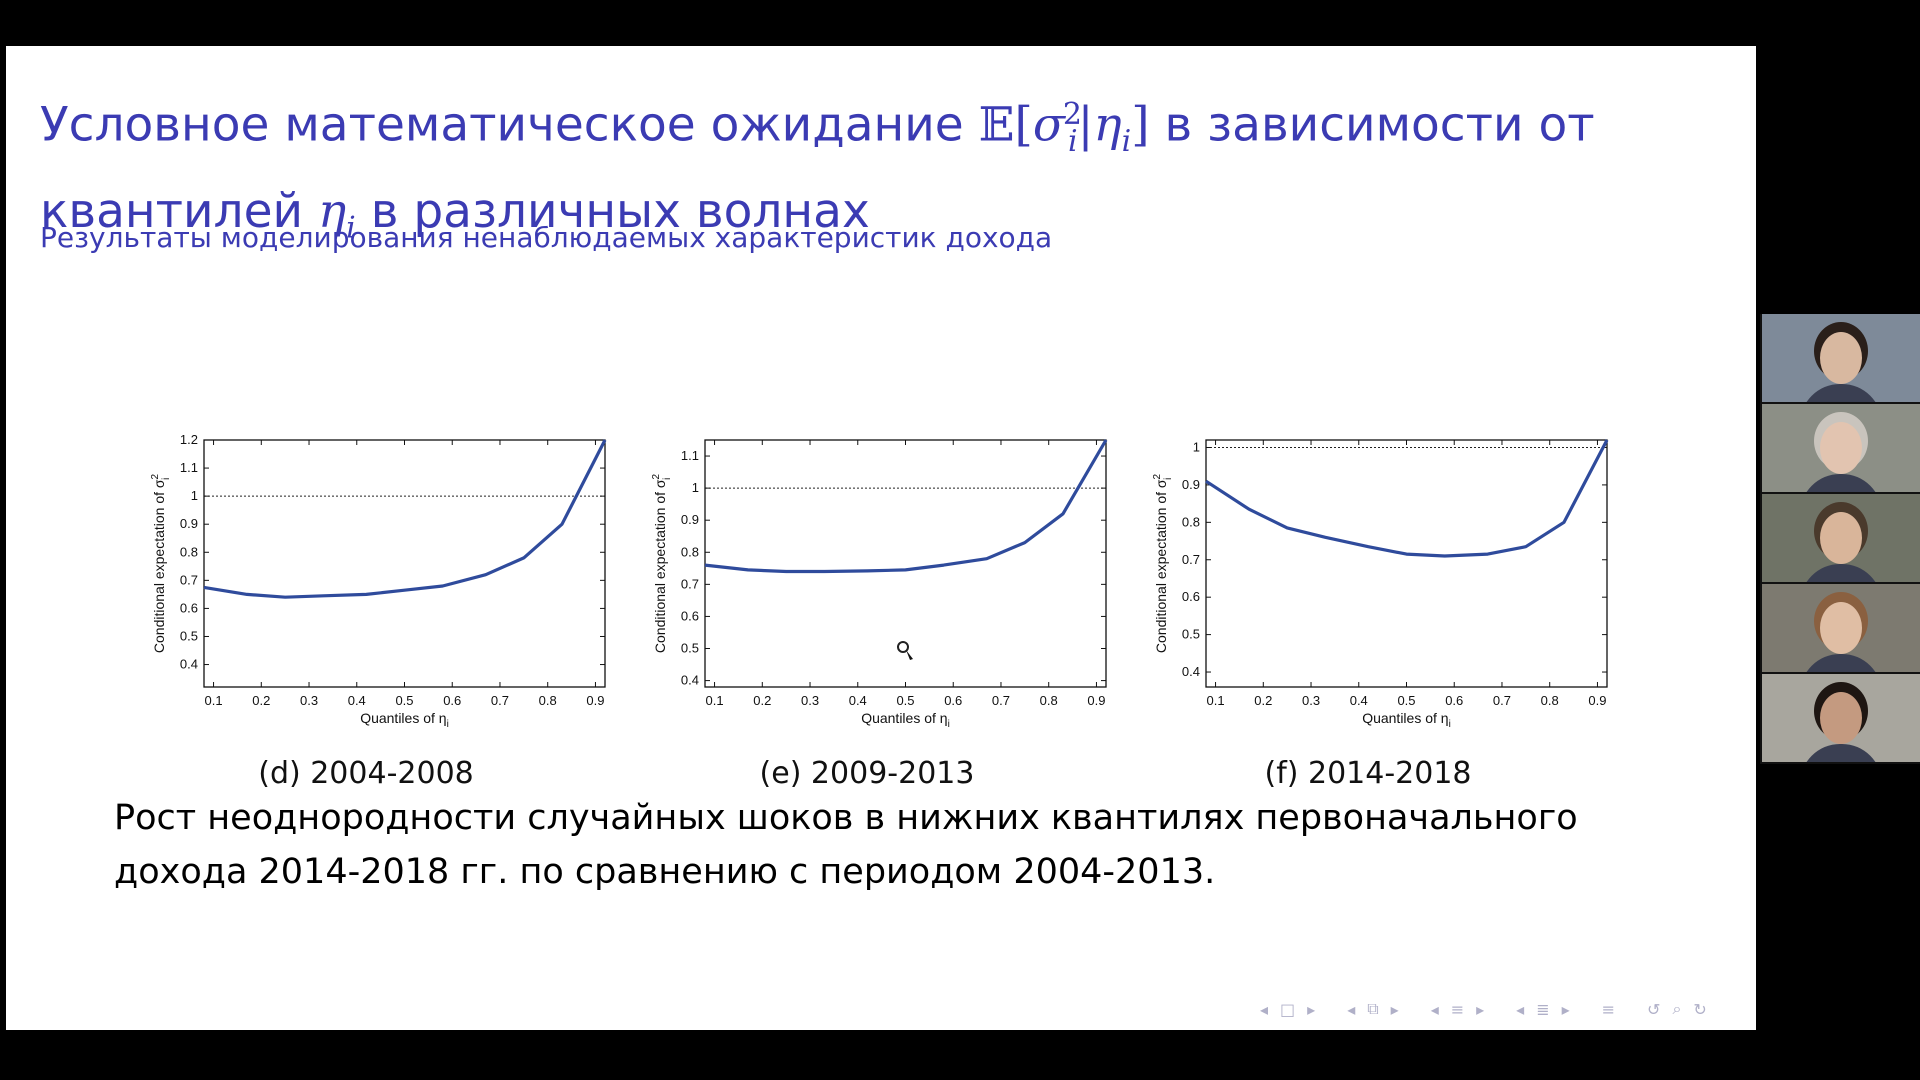 The image size is (1920, 1080). Describe the element at coordinates (1700, 1009) in the screenshot. I see `nav-redo-icon: ↻` at that location.